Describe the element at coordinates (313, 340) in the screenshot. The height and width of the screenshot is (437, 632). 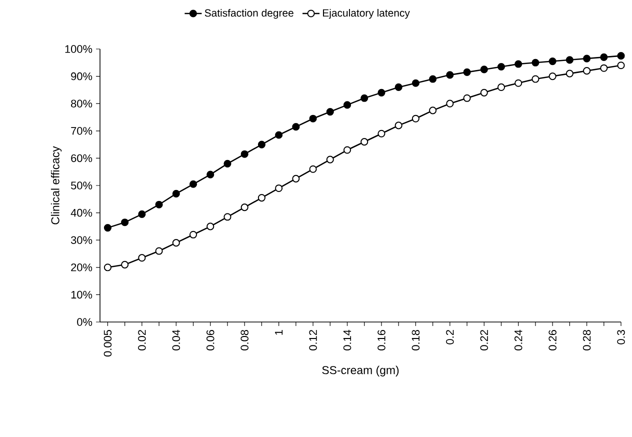
I see `x-tick-label: 0.12` at that location.